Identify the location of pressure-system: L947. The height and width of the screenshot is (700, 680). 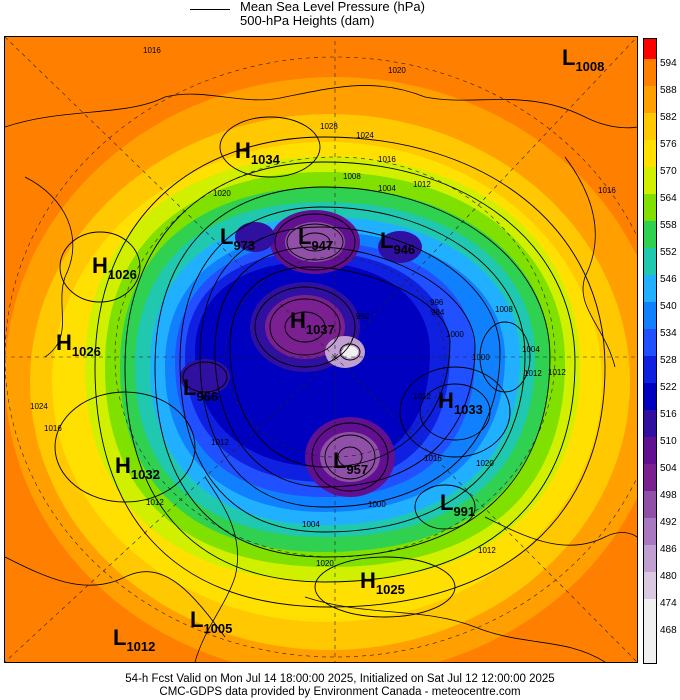
(316, 238).